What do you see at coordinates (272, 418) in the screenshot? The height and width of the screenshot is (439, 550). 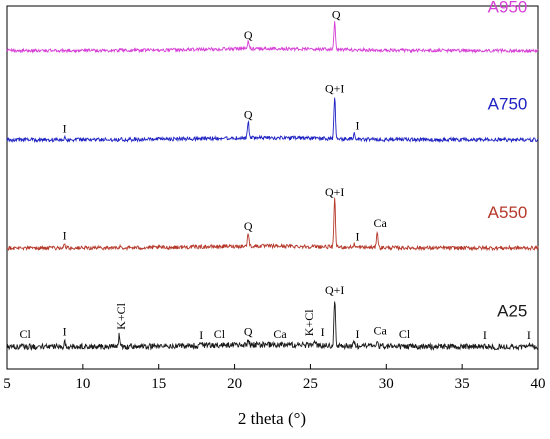 I see `x-axis-label: 2 theta (°)` at bounding box center [272, 418].